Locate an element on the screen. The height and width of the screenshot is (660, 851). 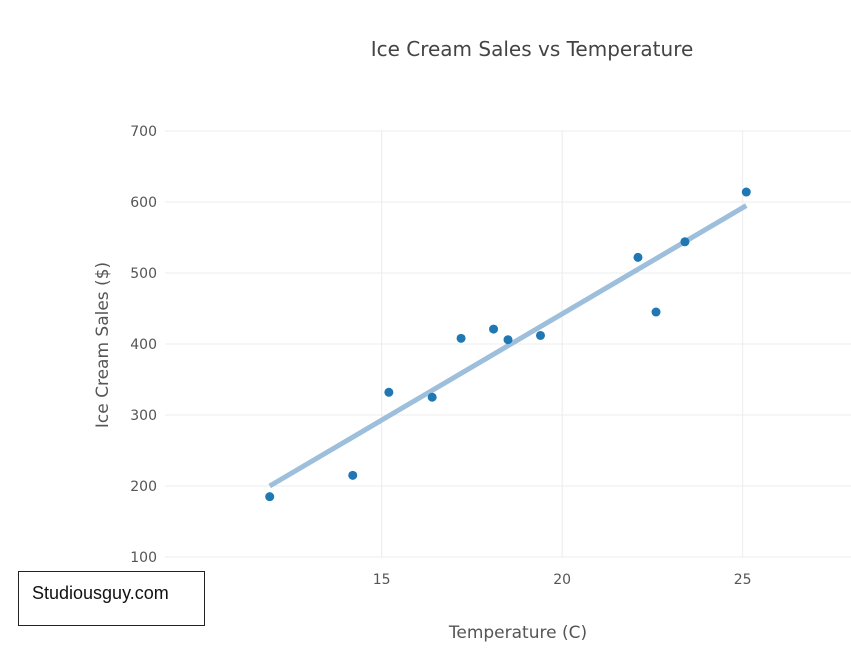
x-tick-label: 20 is located at coordinates (562, 580).